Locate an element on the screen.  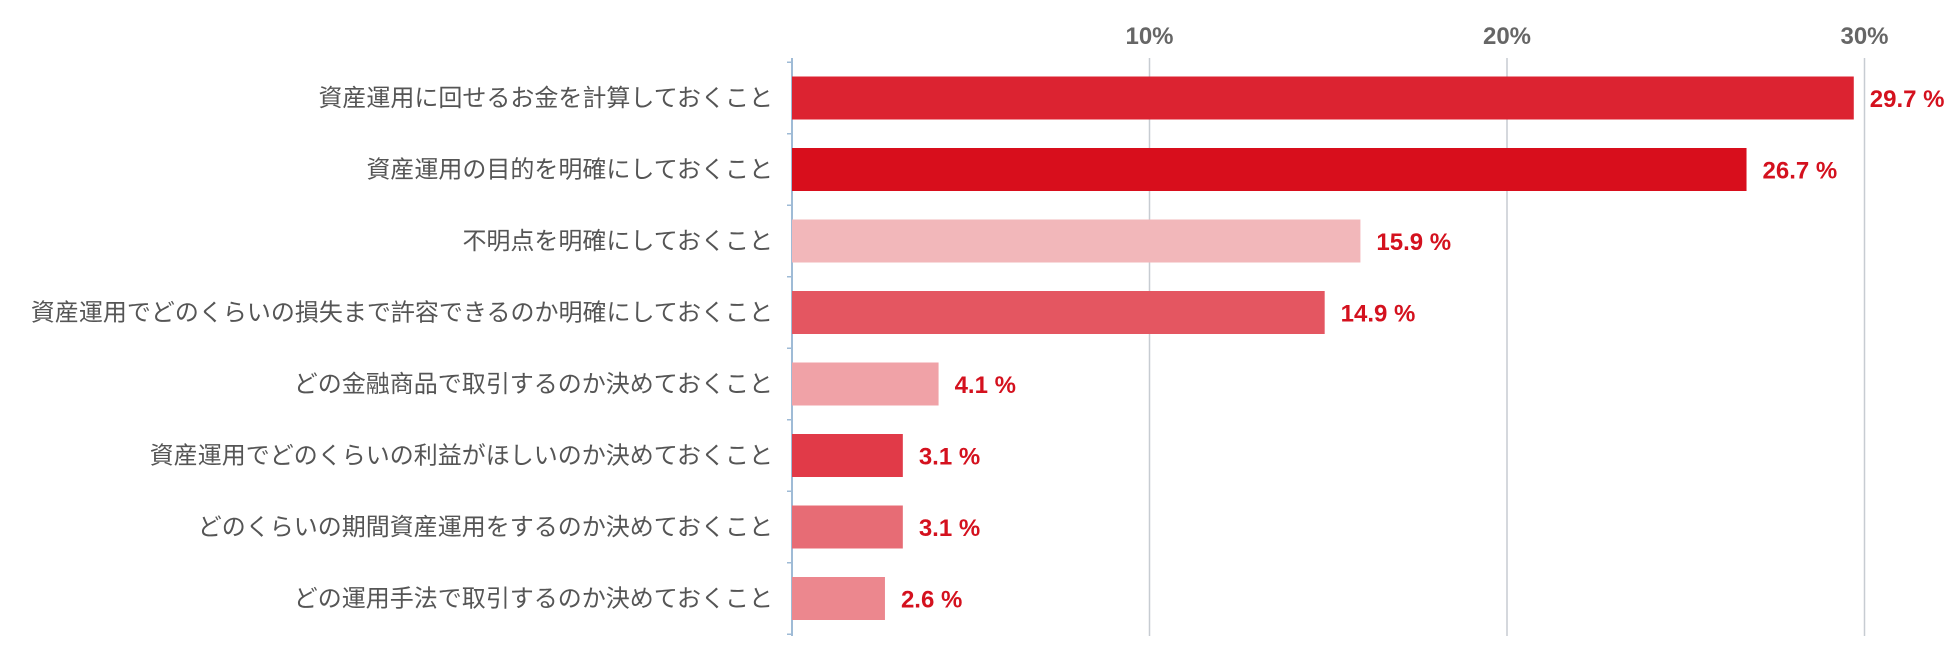
x-tick-label-10: 10% is located at coordinates (1149, 36).